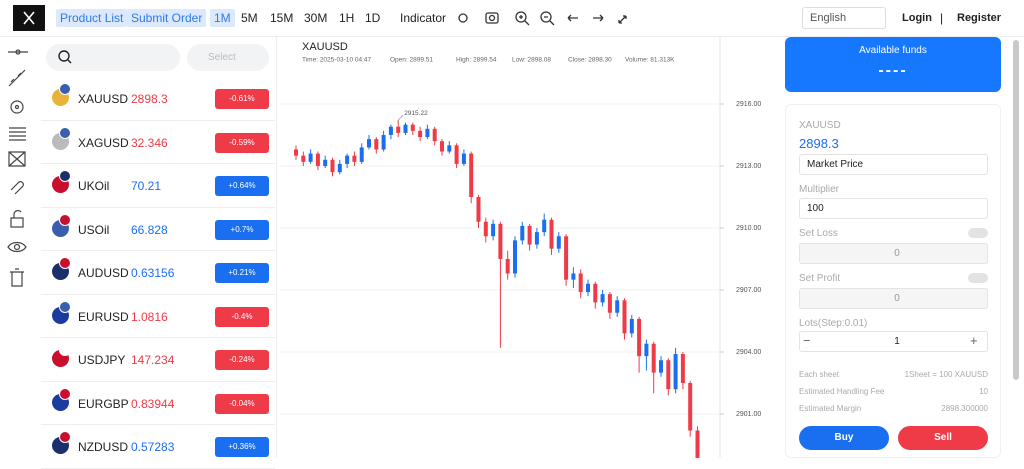  I want to click on symbol-row: USDJPY 147.234 -0.24%, so click(158, 360).